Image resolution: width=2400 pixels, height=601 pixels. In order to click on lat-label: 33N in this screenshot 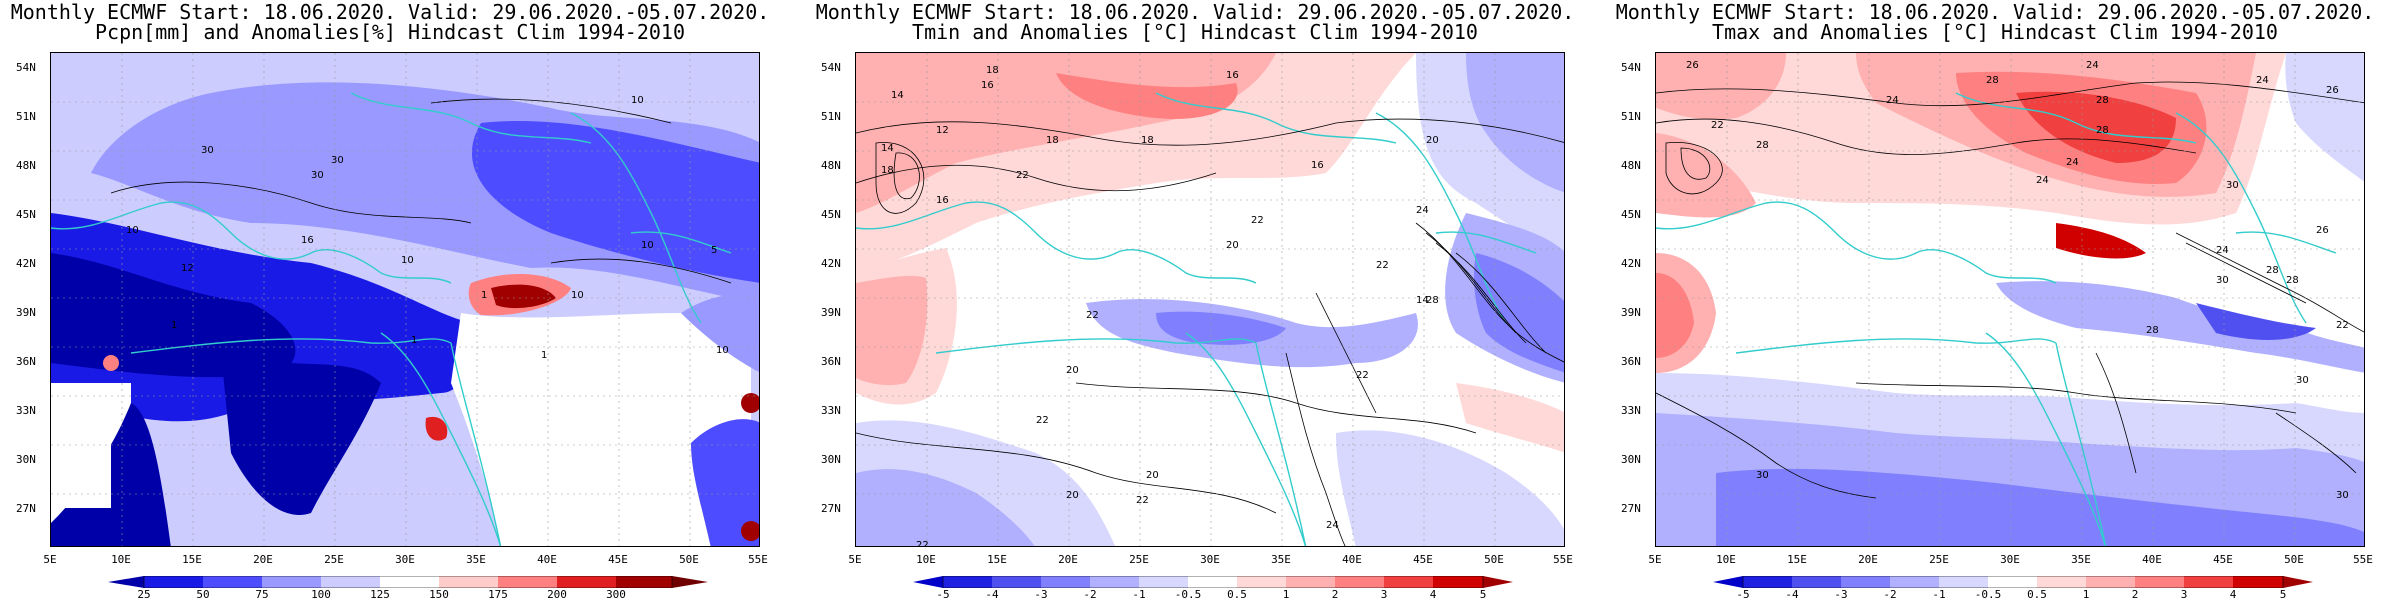, I will do `click(26, 410)`.